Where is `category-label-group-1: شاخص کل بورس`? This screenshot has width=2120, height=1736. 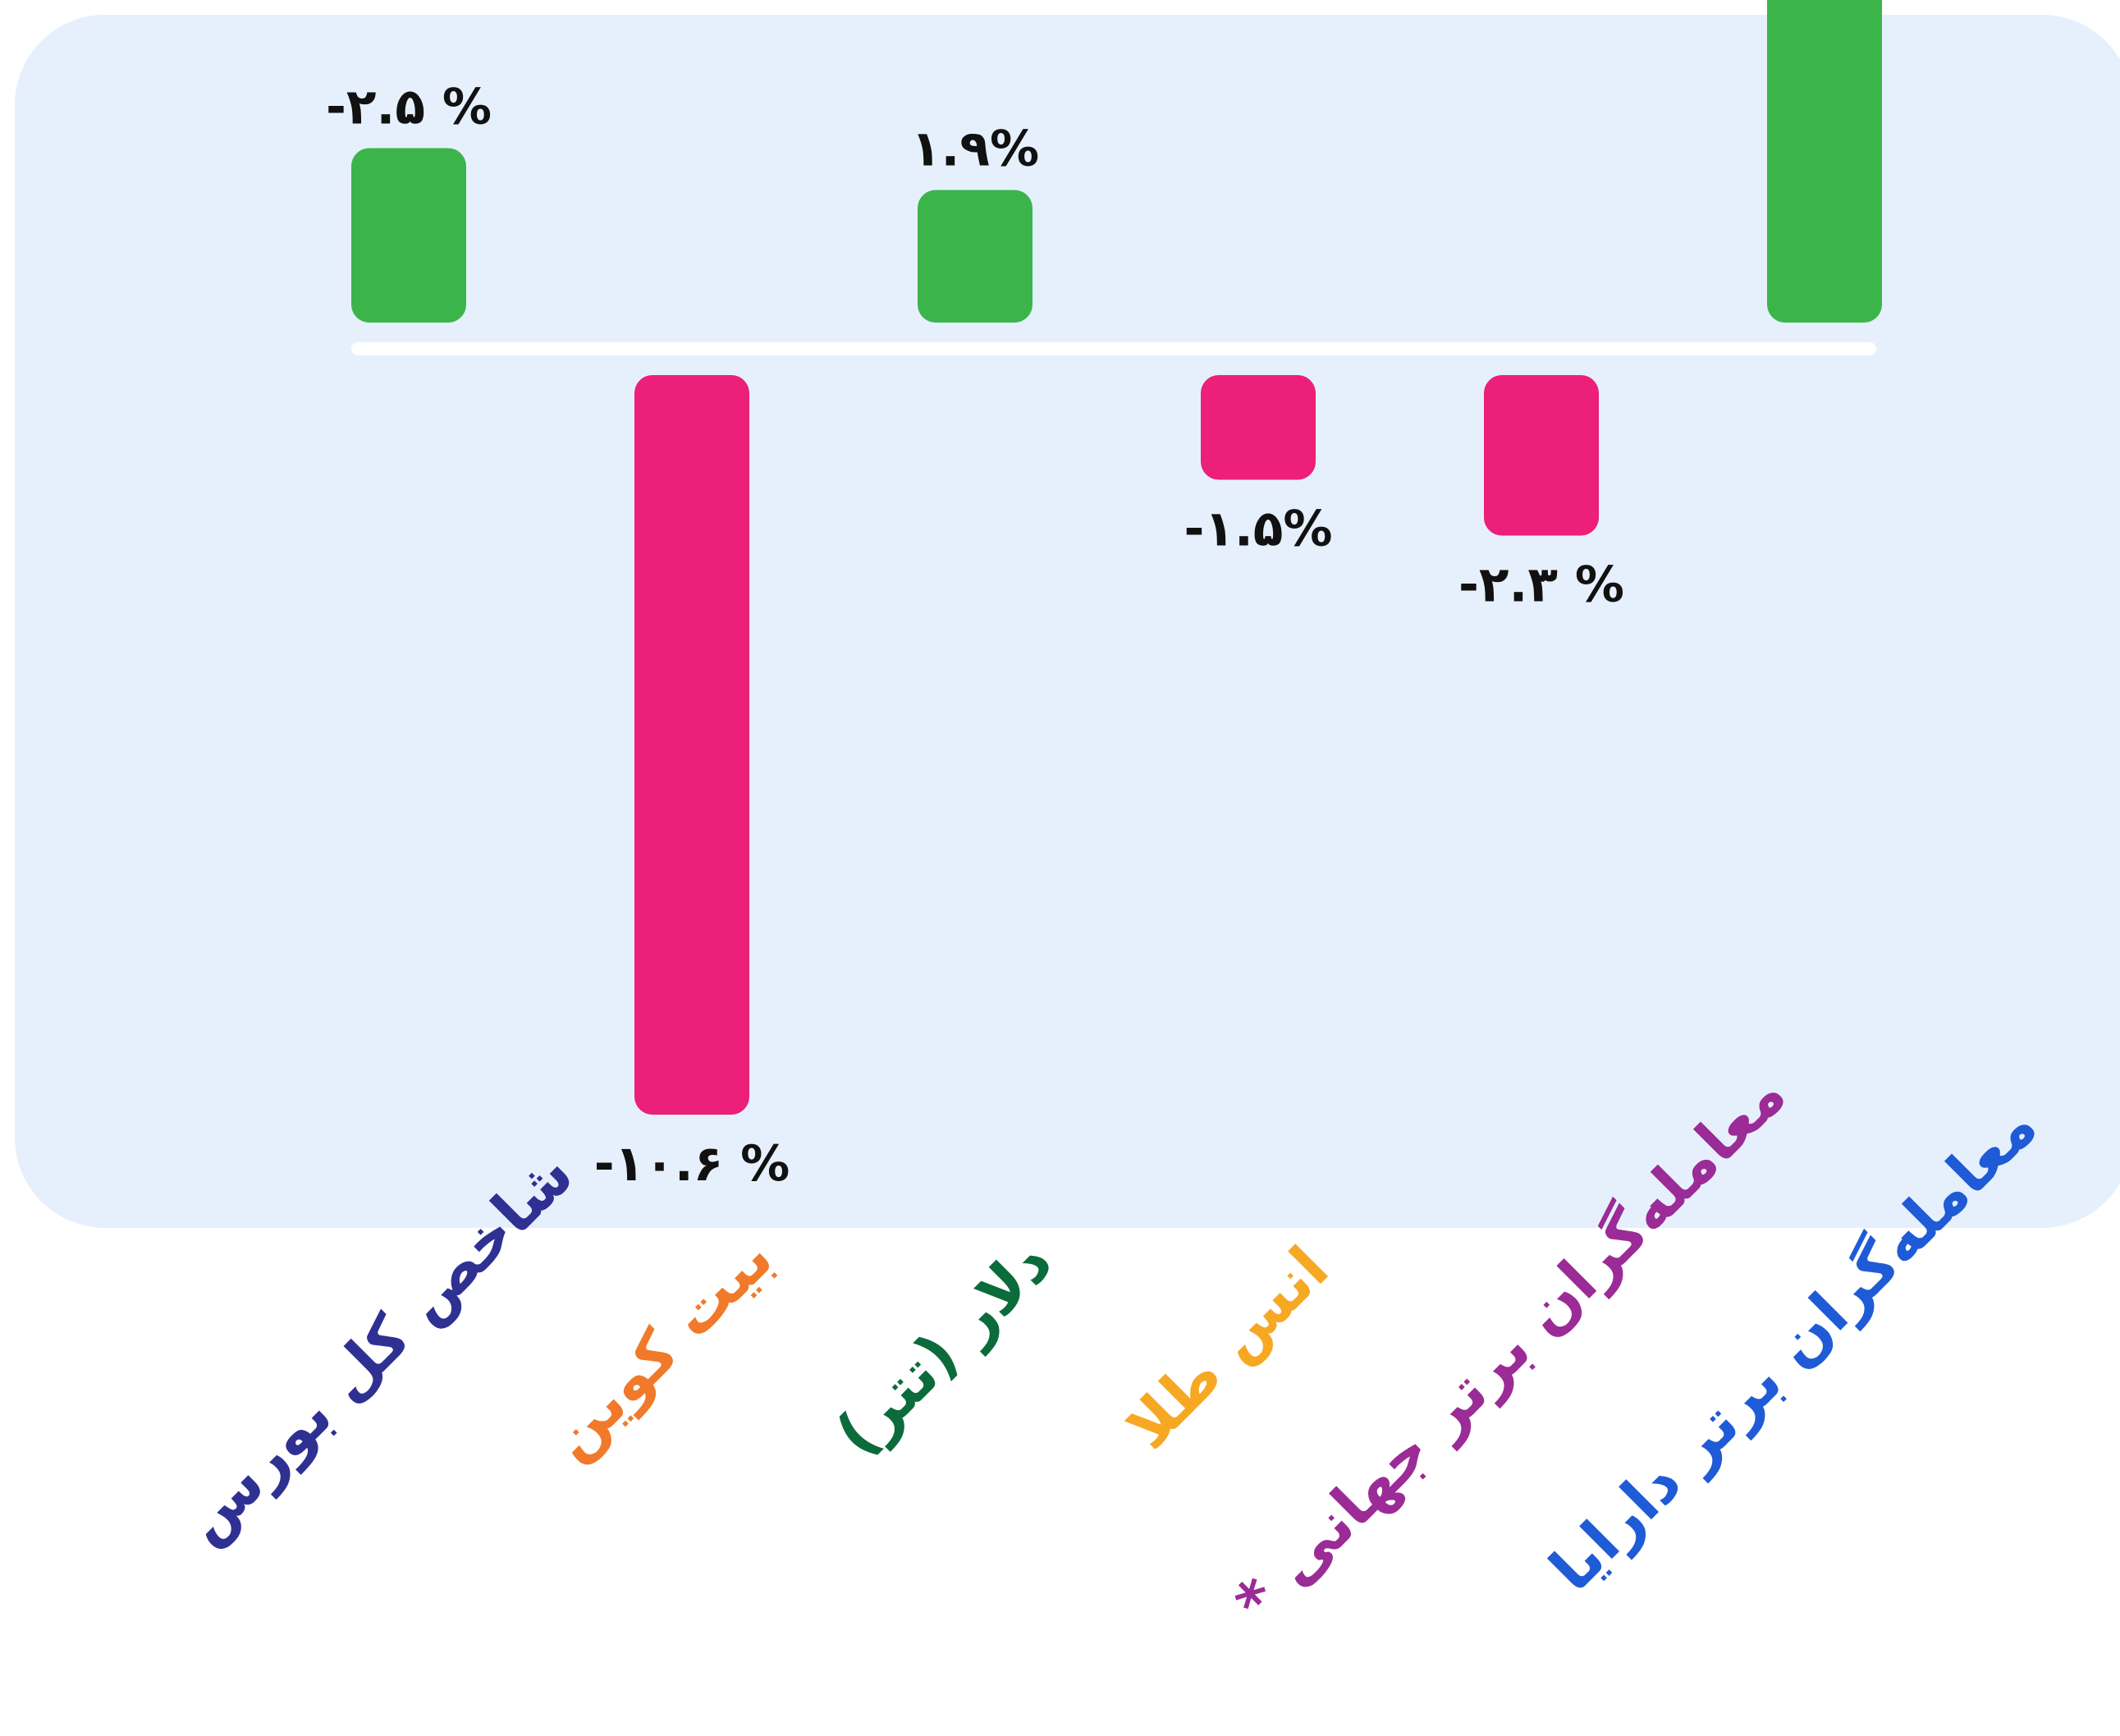 category-label-group-1: شاخص کل بورس is located at coordinates (378, 1348).